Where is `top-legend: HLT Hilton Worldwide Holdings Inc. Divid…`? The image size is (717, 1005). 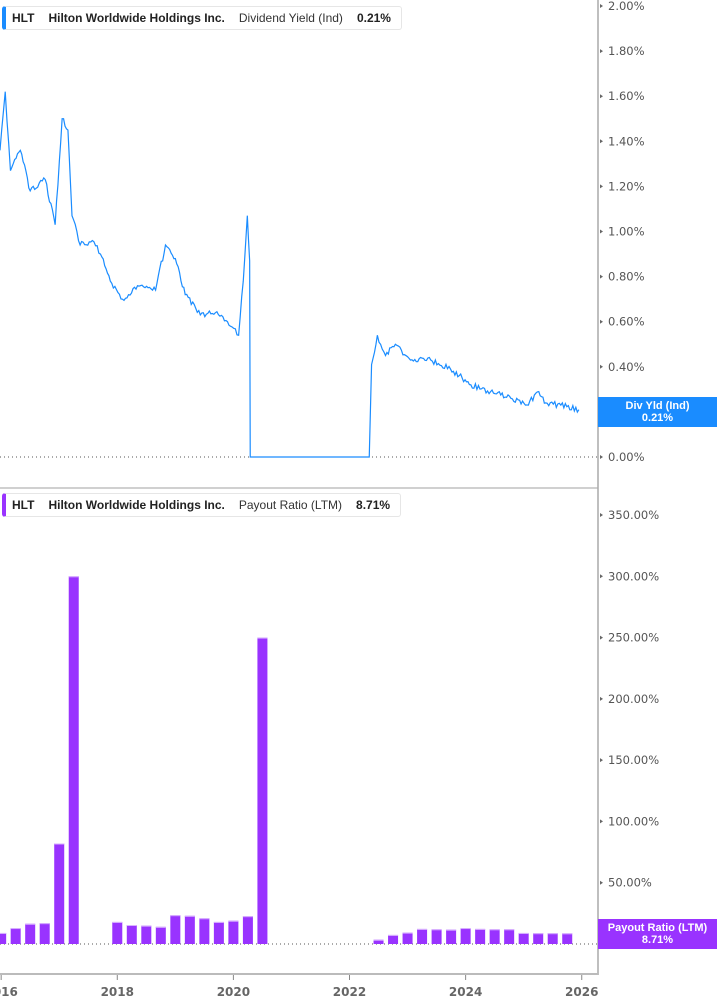 top-legend: HLT Hilton Worldwide Holdings Inc. Divid… is located at coordinates (202, 18).